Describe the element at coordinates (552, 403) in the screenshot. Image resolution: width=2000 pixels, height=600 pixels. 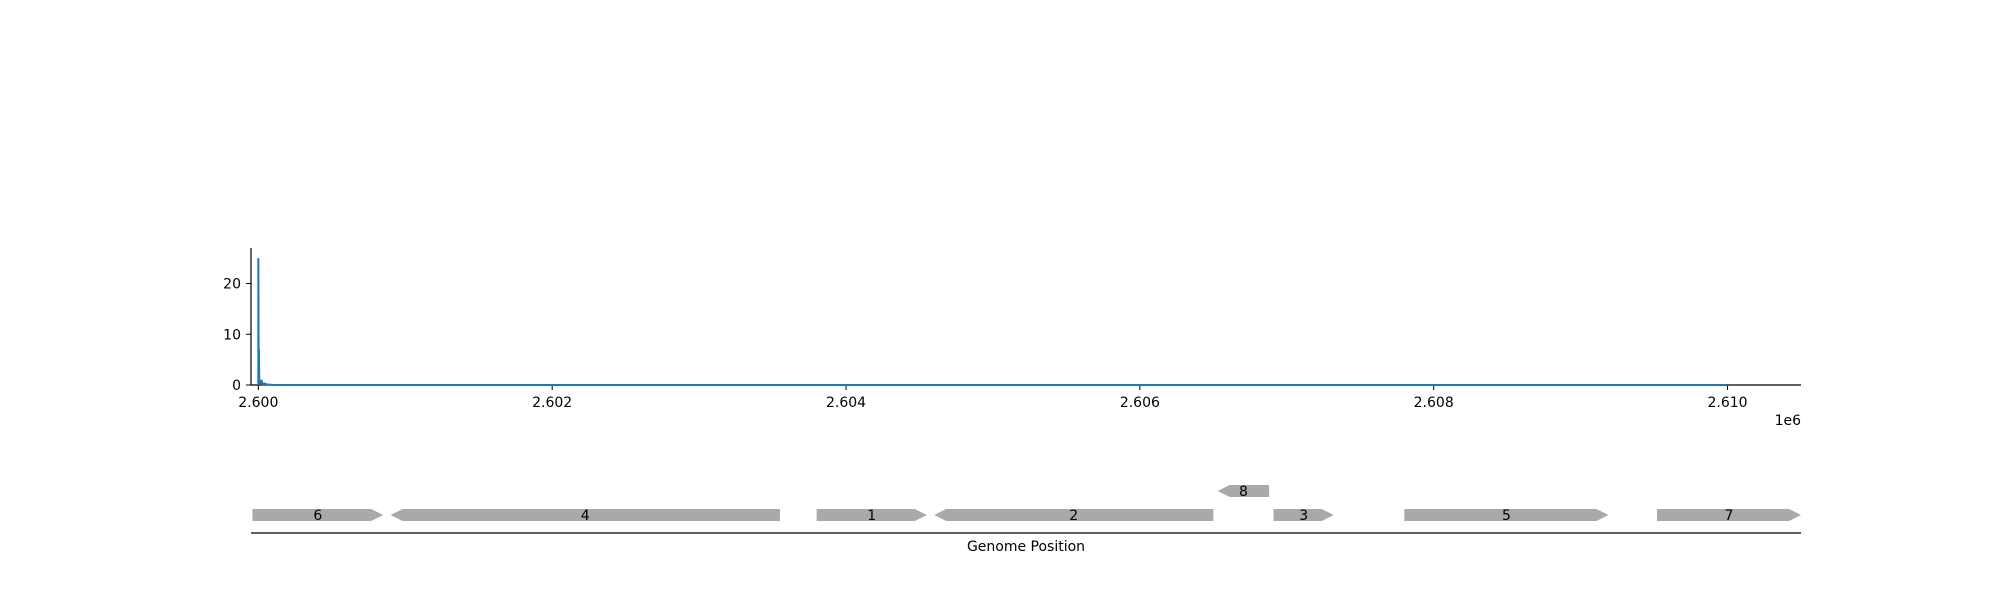
I see `x-tick-label: 2.602` at that location.